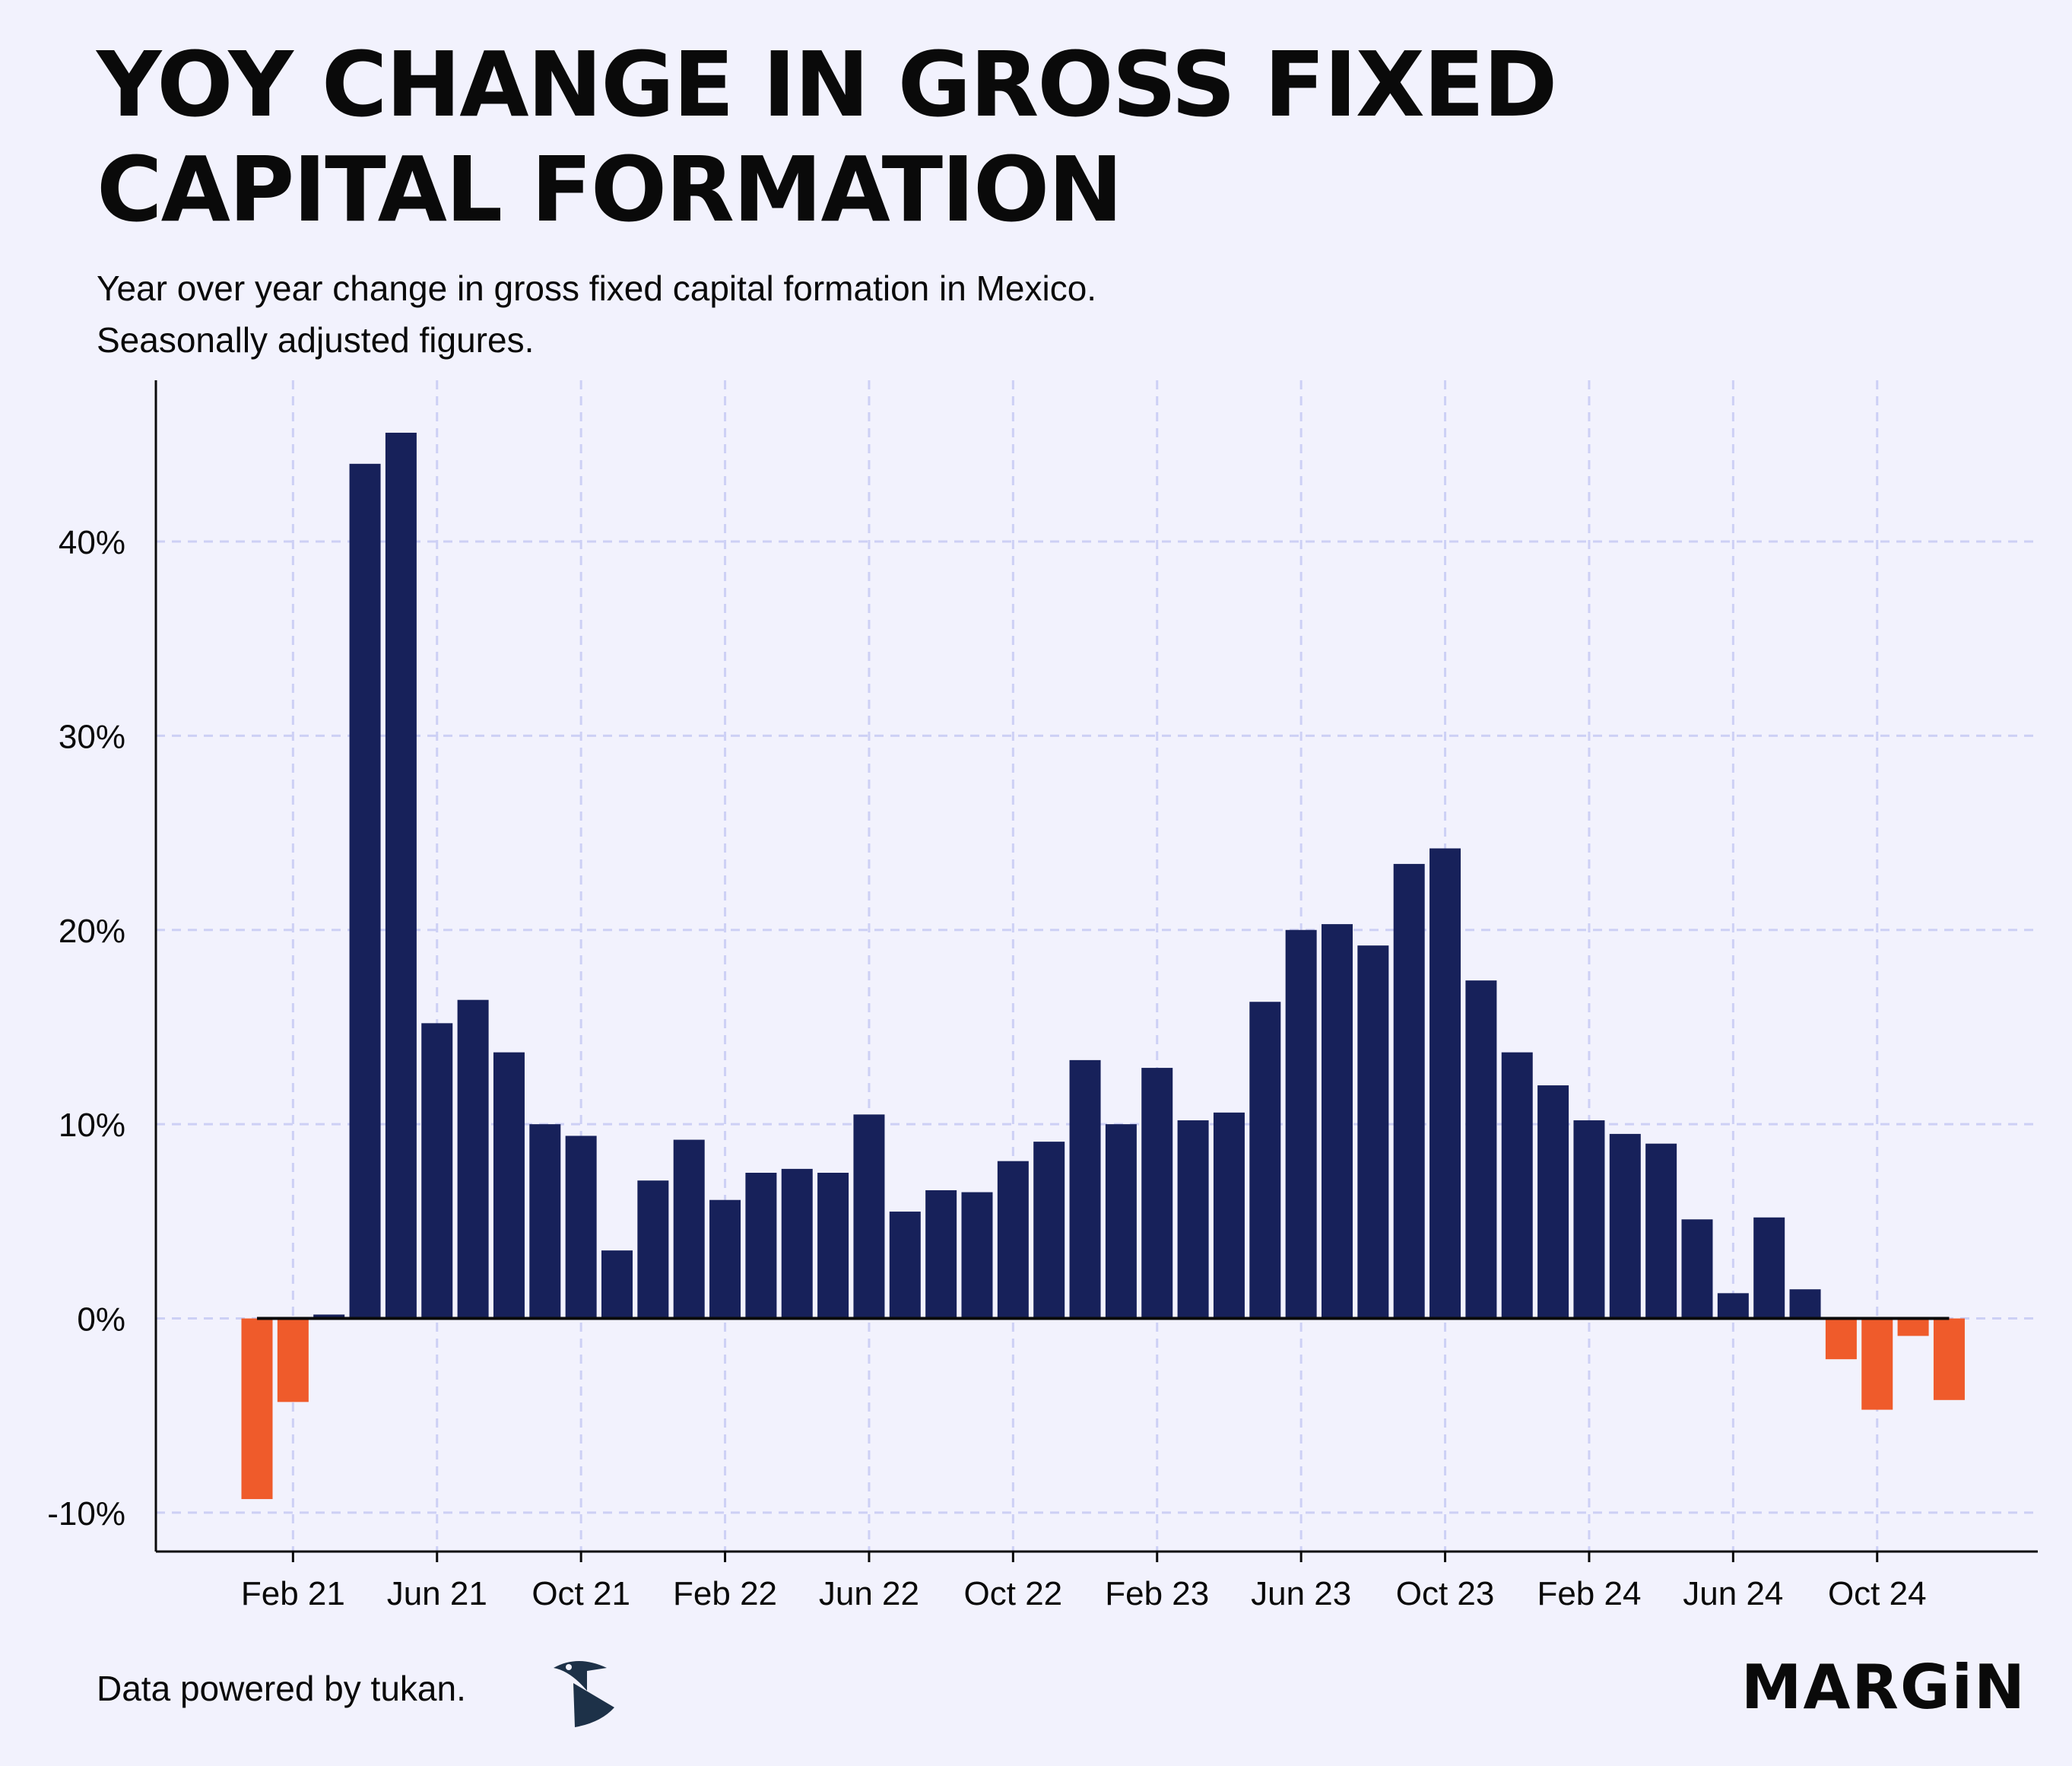 Image resolution: width=2072 pixels, height=1766 pixels. Describe the element at coordinates (584, 1694) in the screenshot. I see `tukan-logo-icon` at that location.